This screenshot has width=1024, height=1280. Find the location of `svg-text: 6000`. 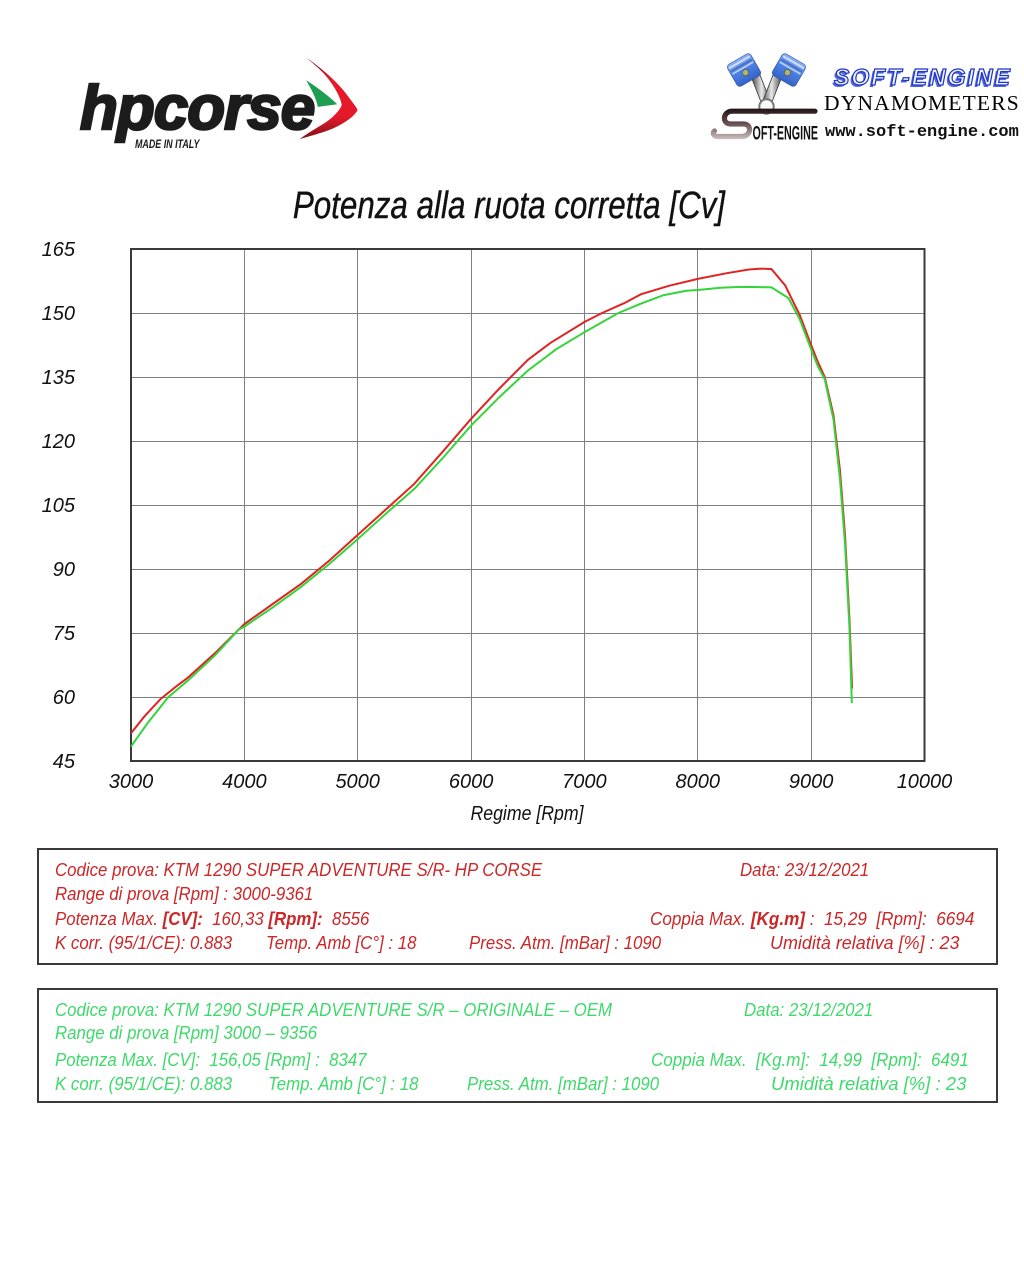

svg-text: 6000 is located at coordinates (471, 782).